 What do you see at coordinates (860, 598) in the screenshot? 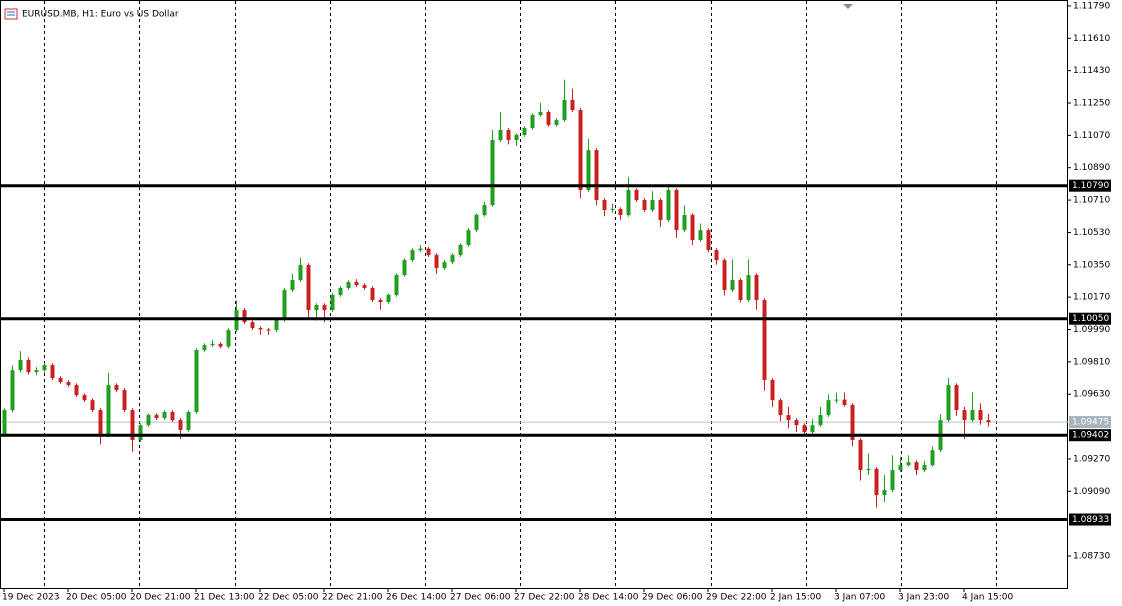
I see `x-tick-label: 3 Jan 07:00` at bounding box center [860, 598].